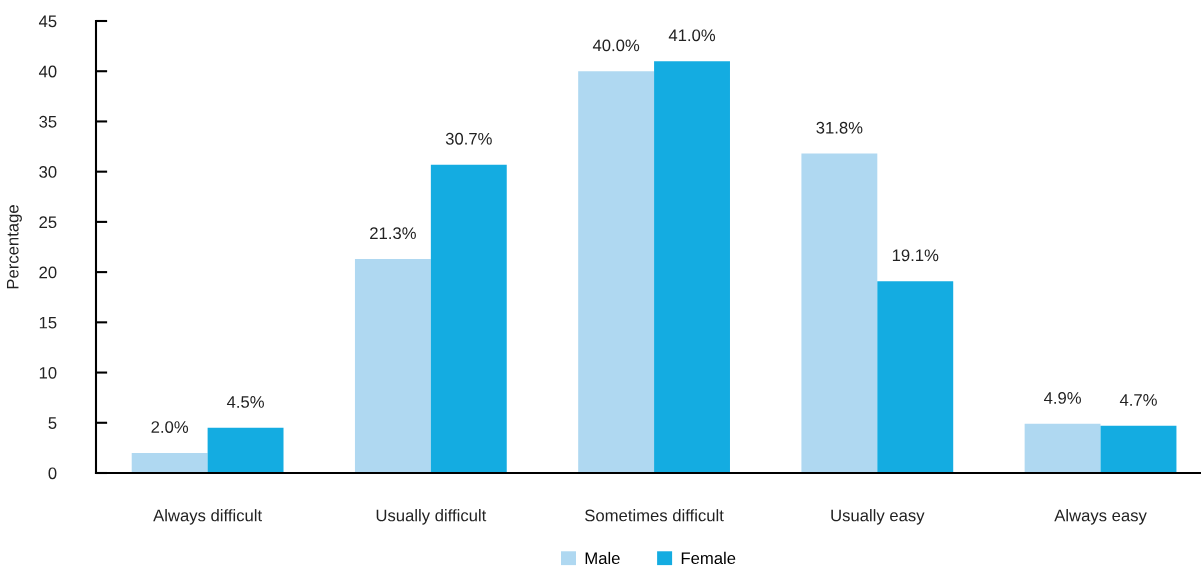 This screenshot has height=575, width=1201. What do you see at coordinates (47, 21) in the screenshot?
I see `y-tick-label: 45` at bounding box center [47, 21].